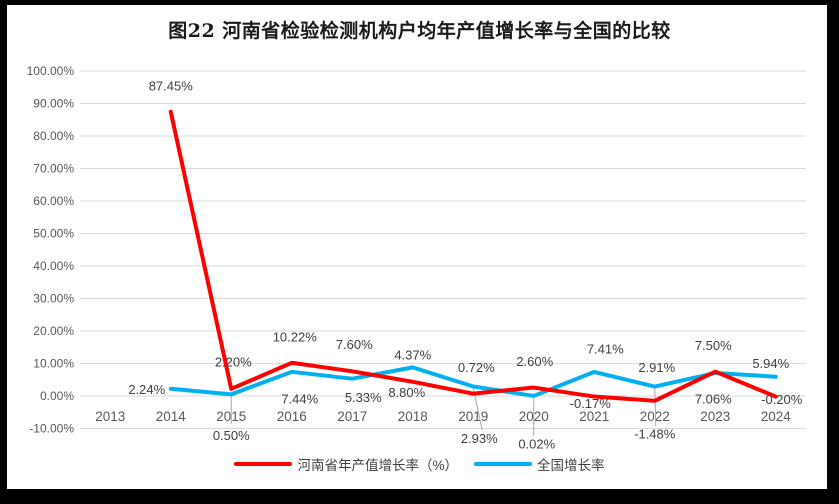 Image resolution: width=839 pixels, height=504 pixels. I want to click on data-label: 5.94%, so click(770, 363).